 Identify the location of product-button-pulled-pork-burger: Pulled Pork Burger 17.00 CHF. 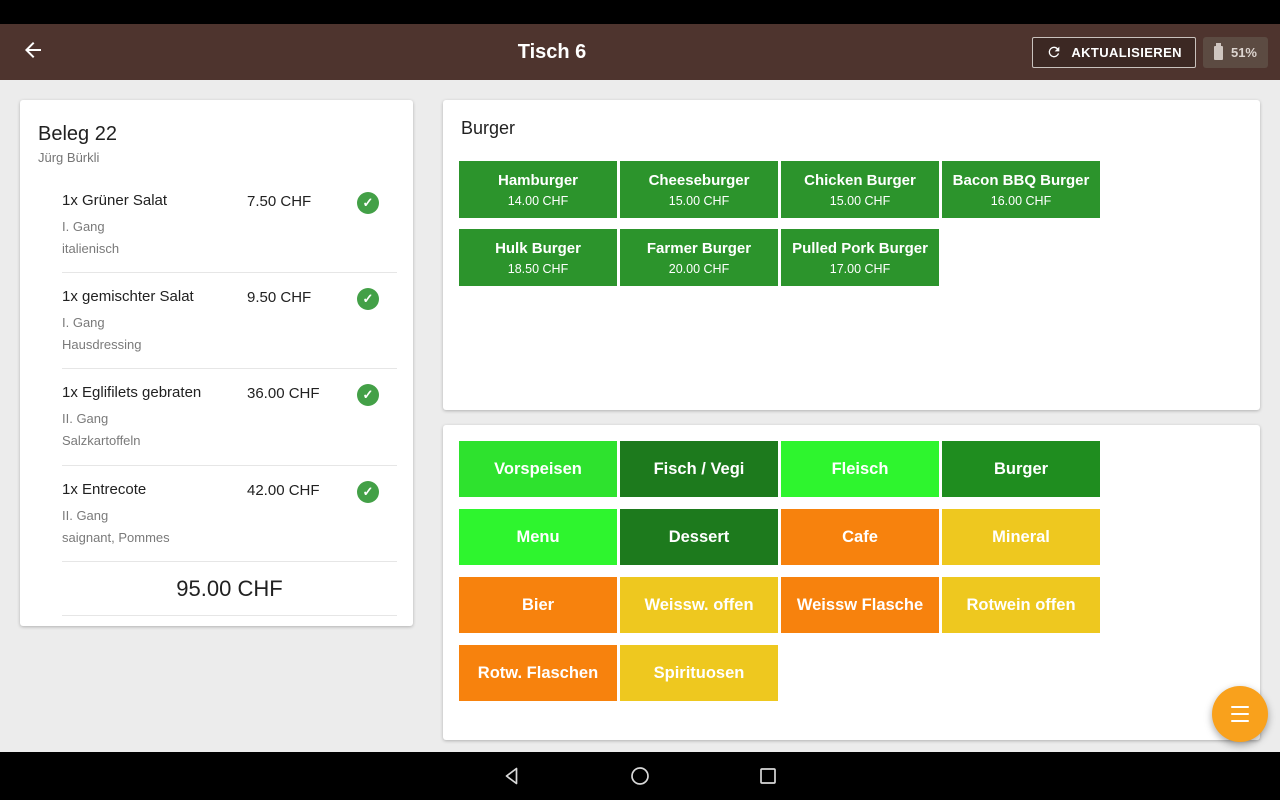
(860, 257).